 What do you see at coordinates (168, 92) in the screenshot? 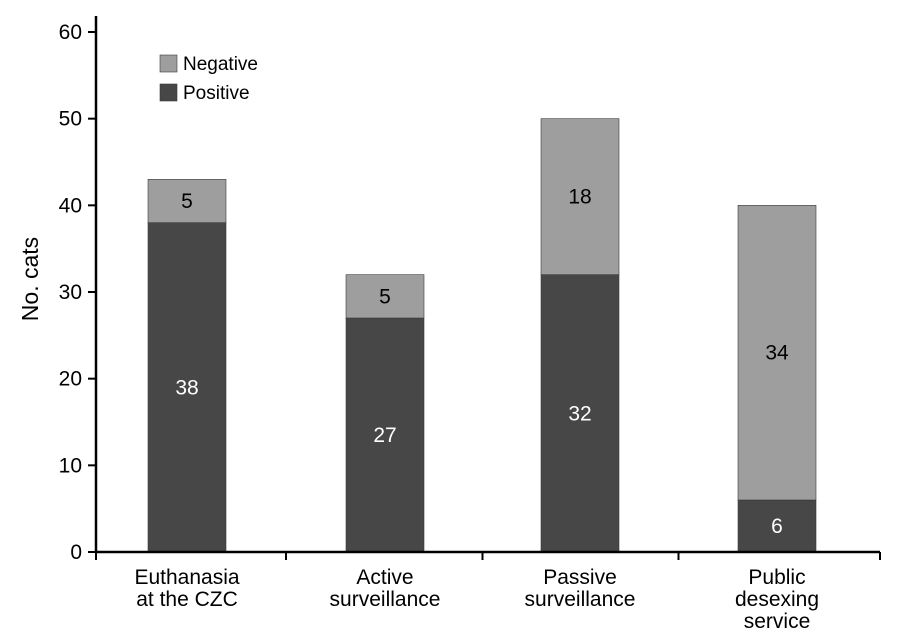
I see `legend-swatch-positive` at bounding box center [168, 92].